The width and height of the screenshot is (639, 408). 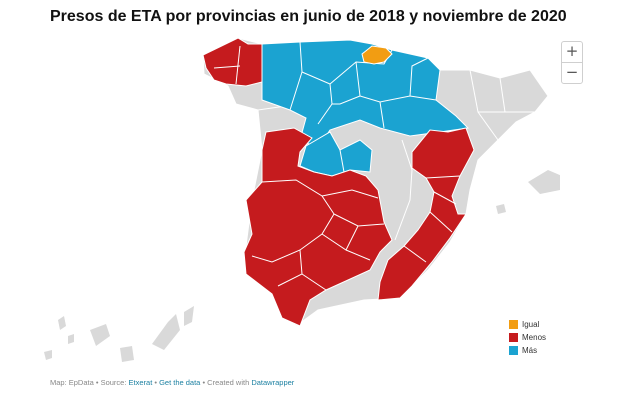 What do you see at coordinates (432, 219) in the screenshot?
I see `east-province-lines` at bounding box center [432, 219].